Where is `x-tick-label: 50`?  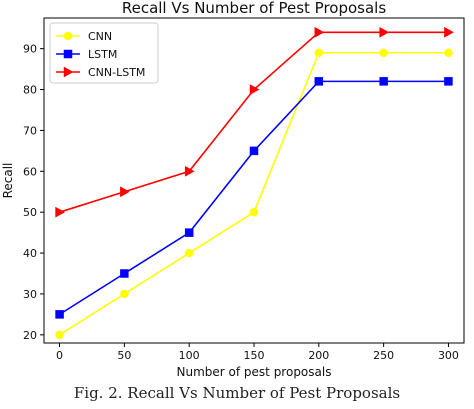 x-tick-label: 50 is located at coordinates (124, 355).